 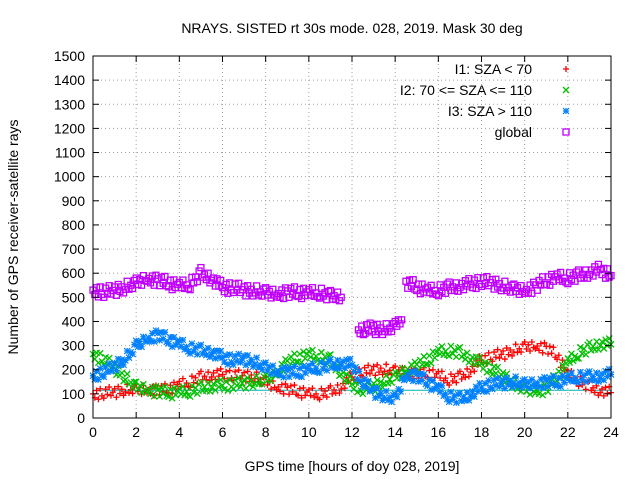 What do you see at coordinates (309, 432) in the screenshot?
I see `x-tick-label: 10` at bounding box center [309, 432].